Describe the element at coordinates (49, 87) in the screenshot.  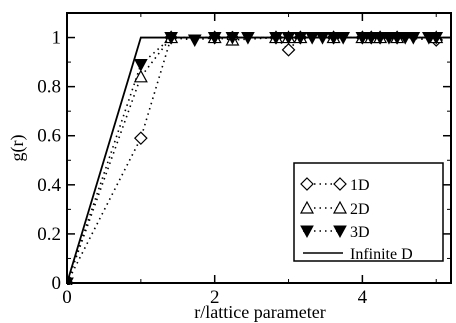
I see `y-tick-label: 0.8` at that location.